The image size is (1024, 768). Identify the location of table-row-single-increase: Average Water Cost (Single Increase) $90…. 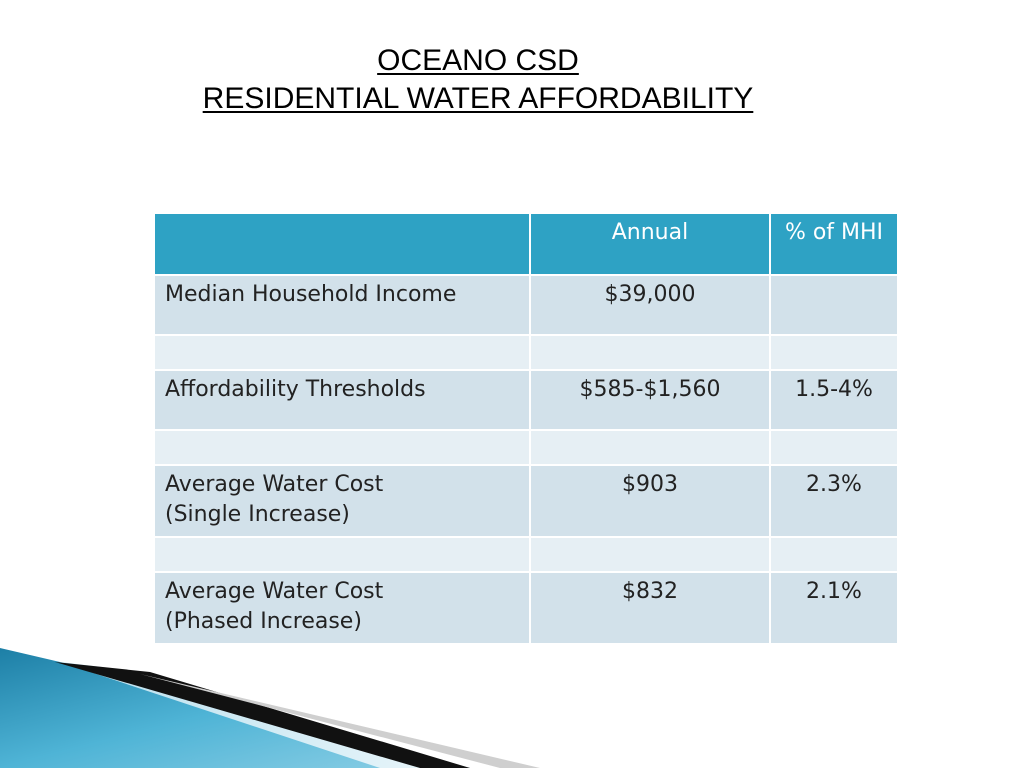
(526, 501).